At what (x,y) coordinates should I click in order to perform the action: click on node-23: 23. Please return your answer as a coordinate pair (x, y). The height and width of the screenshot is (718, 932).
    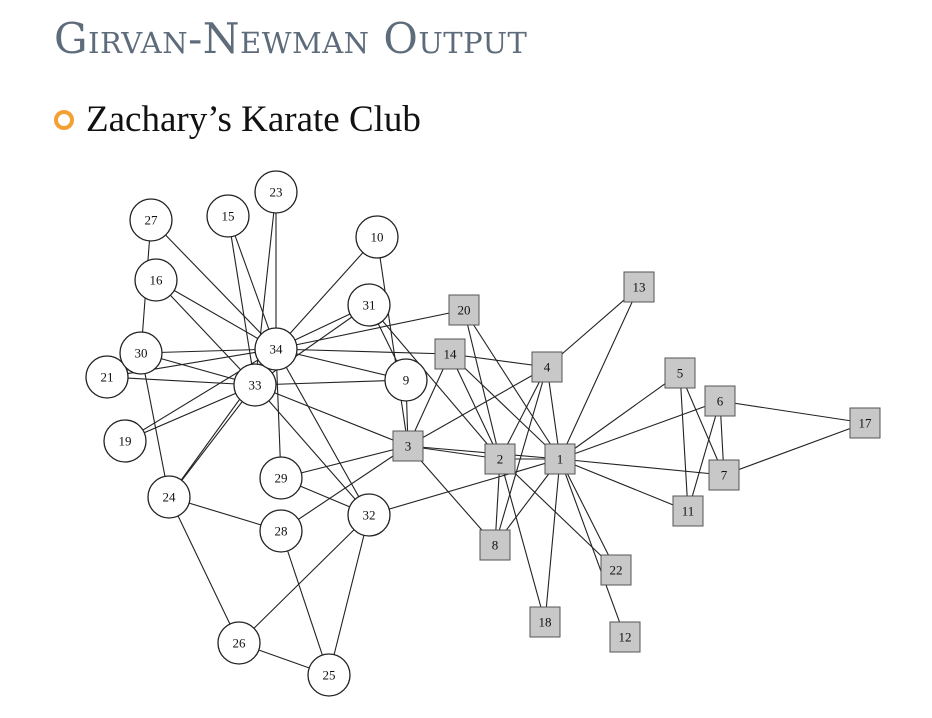
    Looking at the image, I should click on (276, 192).